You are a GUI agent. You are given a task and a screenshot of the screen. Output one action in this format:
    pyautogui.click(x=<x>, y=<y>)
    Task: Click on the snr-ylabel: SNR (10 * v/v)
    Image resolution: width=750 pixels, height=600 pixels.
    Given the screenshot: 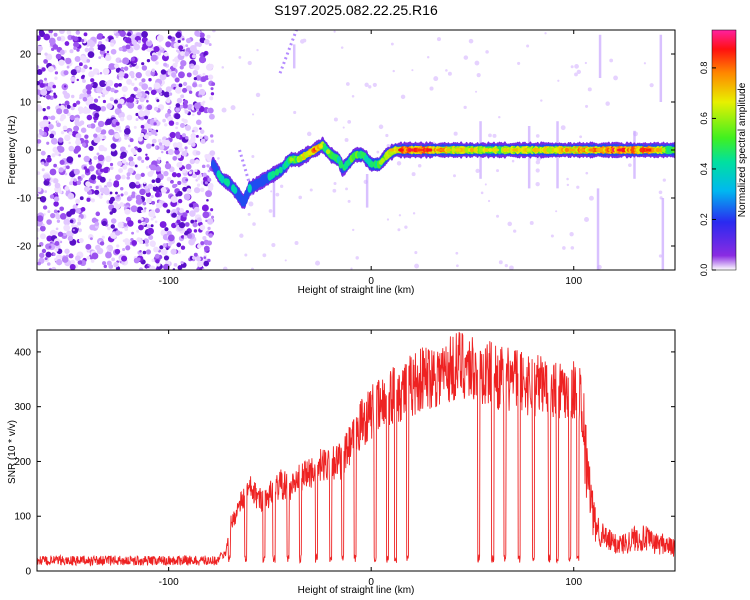 What is the action you would take?
    pyautogui.click(x=12, y=452)
    